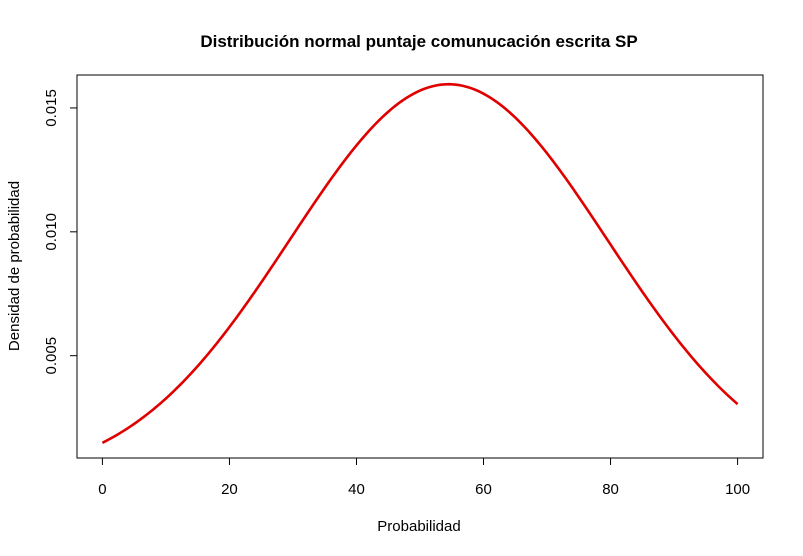 Image resolution: width=803 pixels, height=556 pixels. Describe the element at coordinates (424, 477) in the screenshot. I see `x-axis: 0 20 40 60 80 100` at that location.